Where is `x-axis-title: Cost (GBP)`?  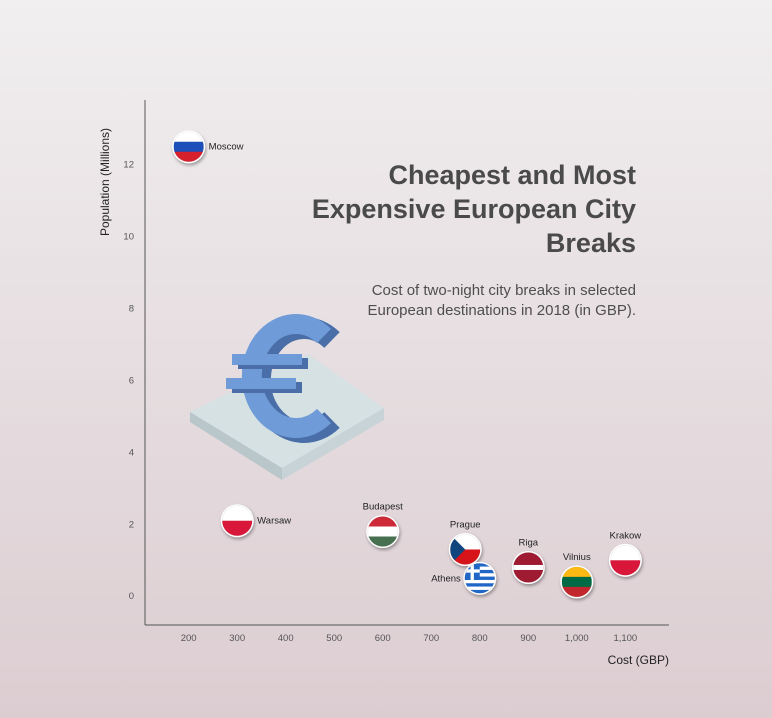 x-axis-title: Cost (GBP) is located at coordinates (638, 660).